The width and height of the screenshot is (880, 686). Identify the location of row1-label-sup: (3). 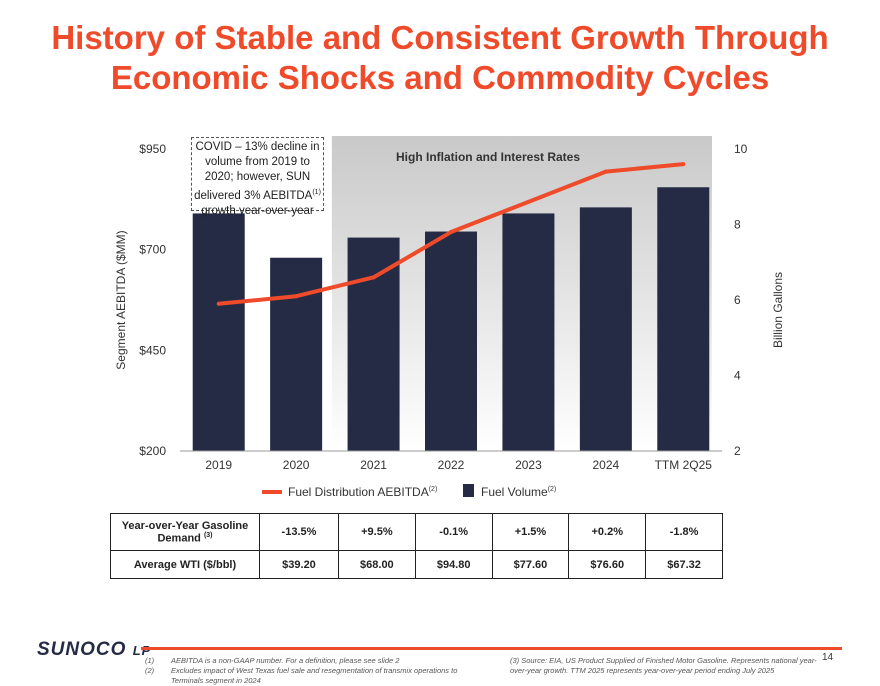
(208, 535).